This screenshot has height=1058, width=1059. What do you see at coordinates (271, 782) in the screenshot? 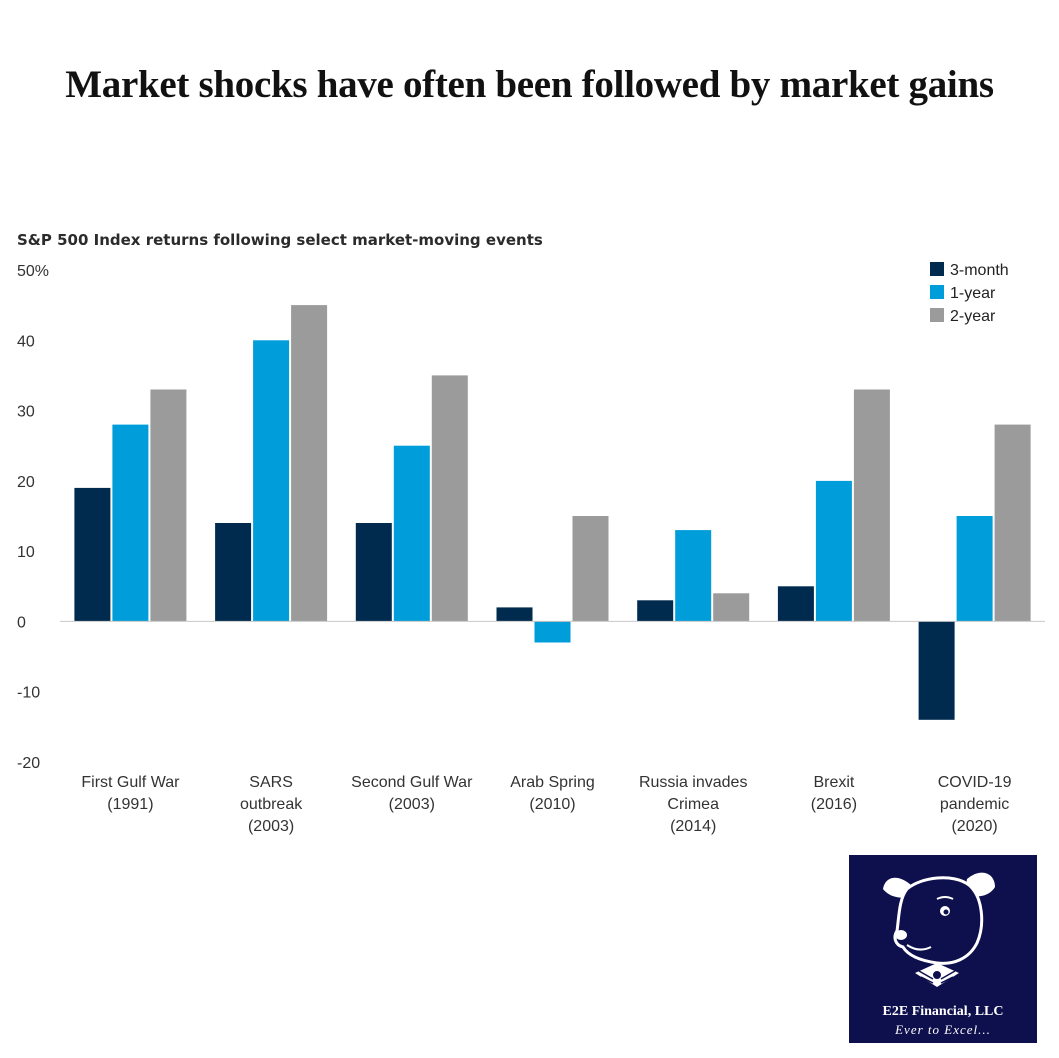
I see `x-category-label: SARS` at bounding box center [271, 782].